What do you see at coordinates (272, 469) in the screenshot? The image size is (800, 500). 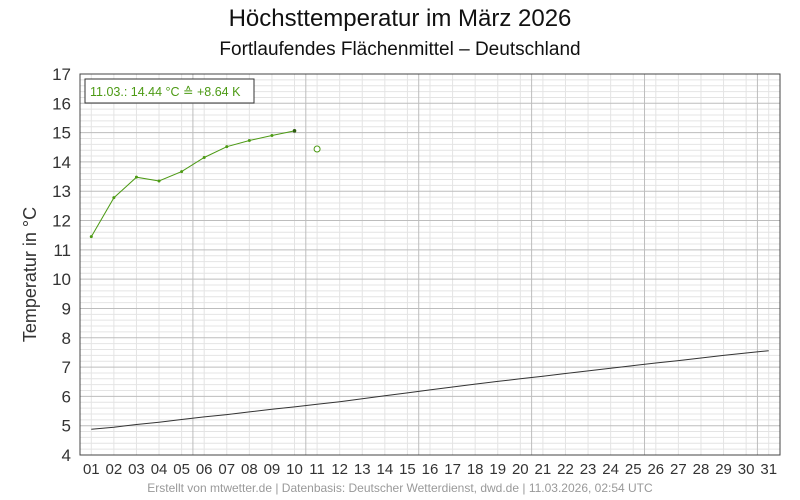 I see `x-tick-label: 09` at bounding box center [272, 469].